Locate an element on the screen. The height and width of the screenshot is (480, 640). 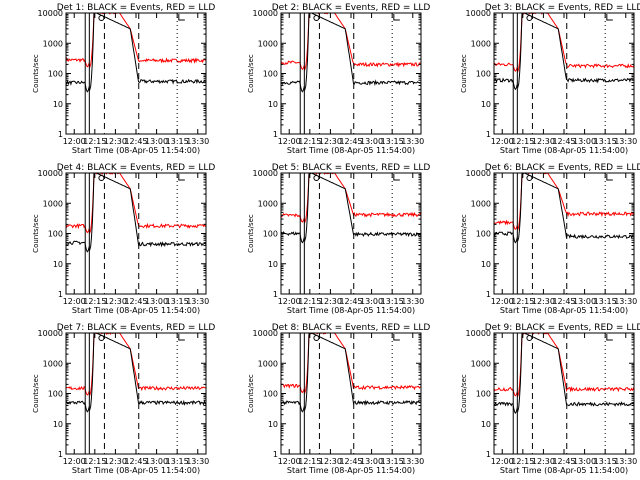
panel-title: Det 5: BLACK = Events, RED = LLD is located at coordinates (351, 168).